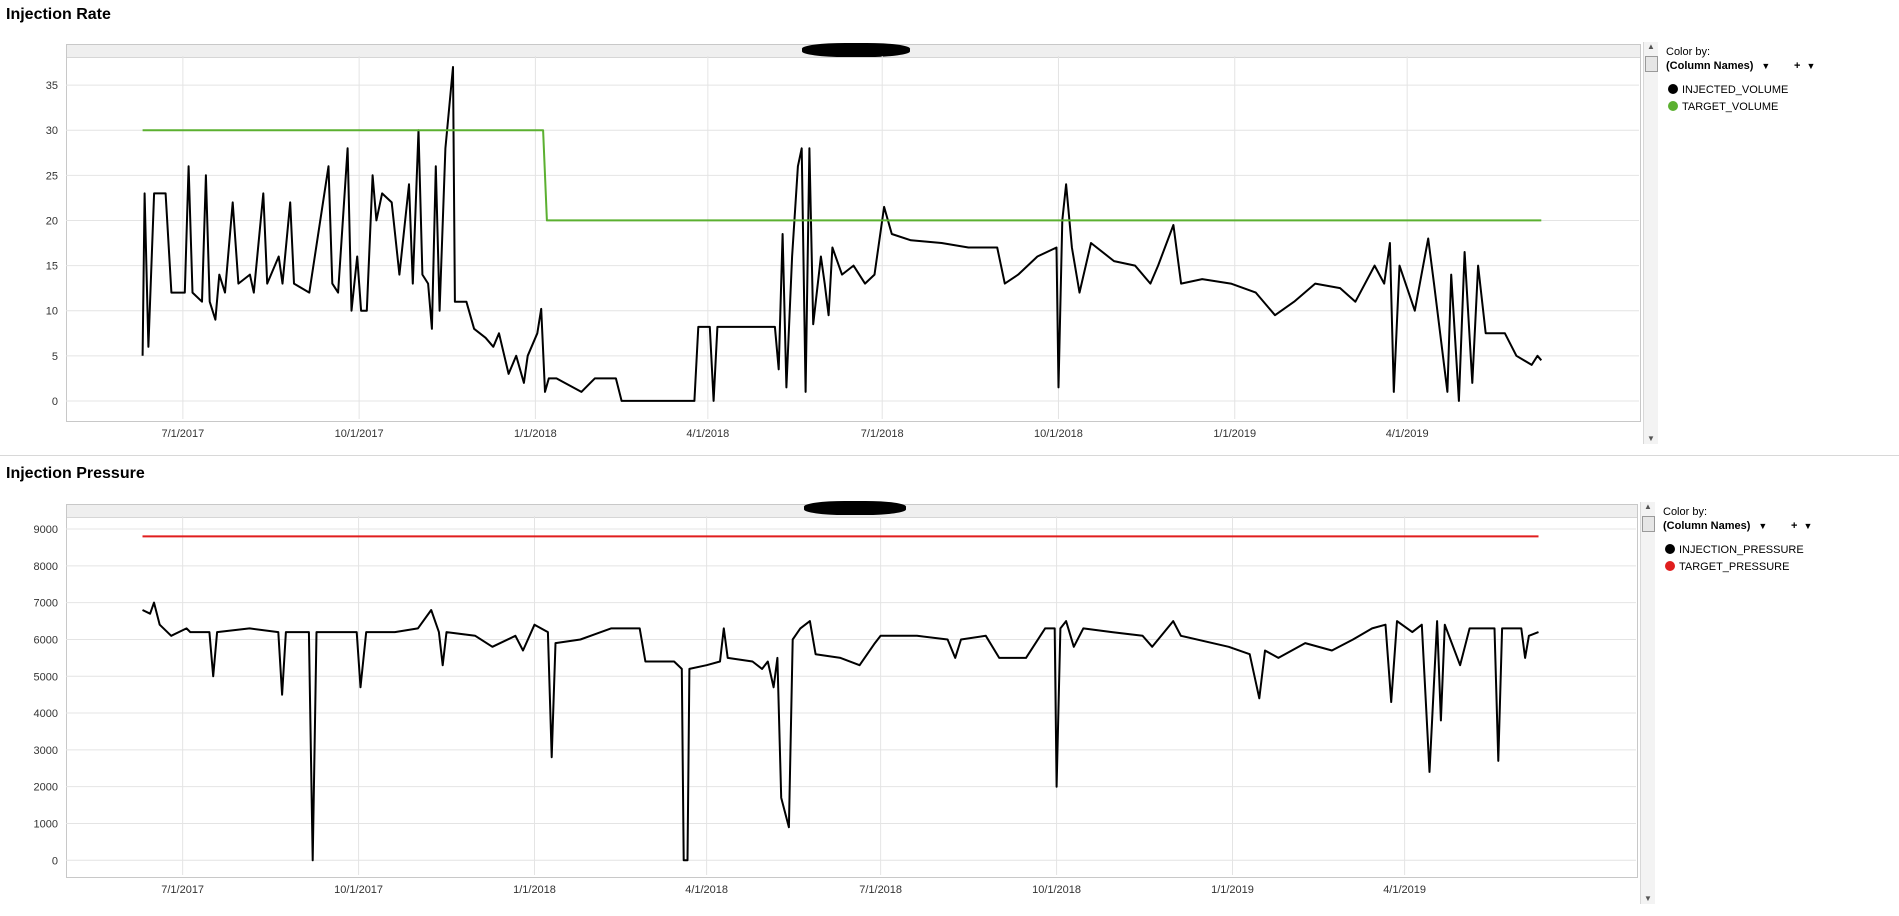 The height and width of the screenshot is (916, 1899). I want to click on y-tick-label: 15, so click(52, 267).